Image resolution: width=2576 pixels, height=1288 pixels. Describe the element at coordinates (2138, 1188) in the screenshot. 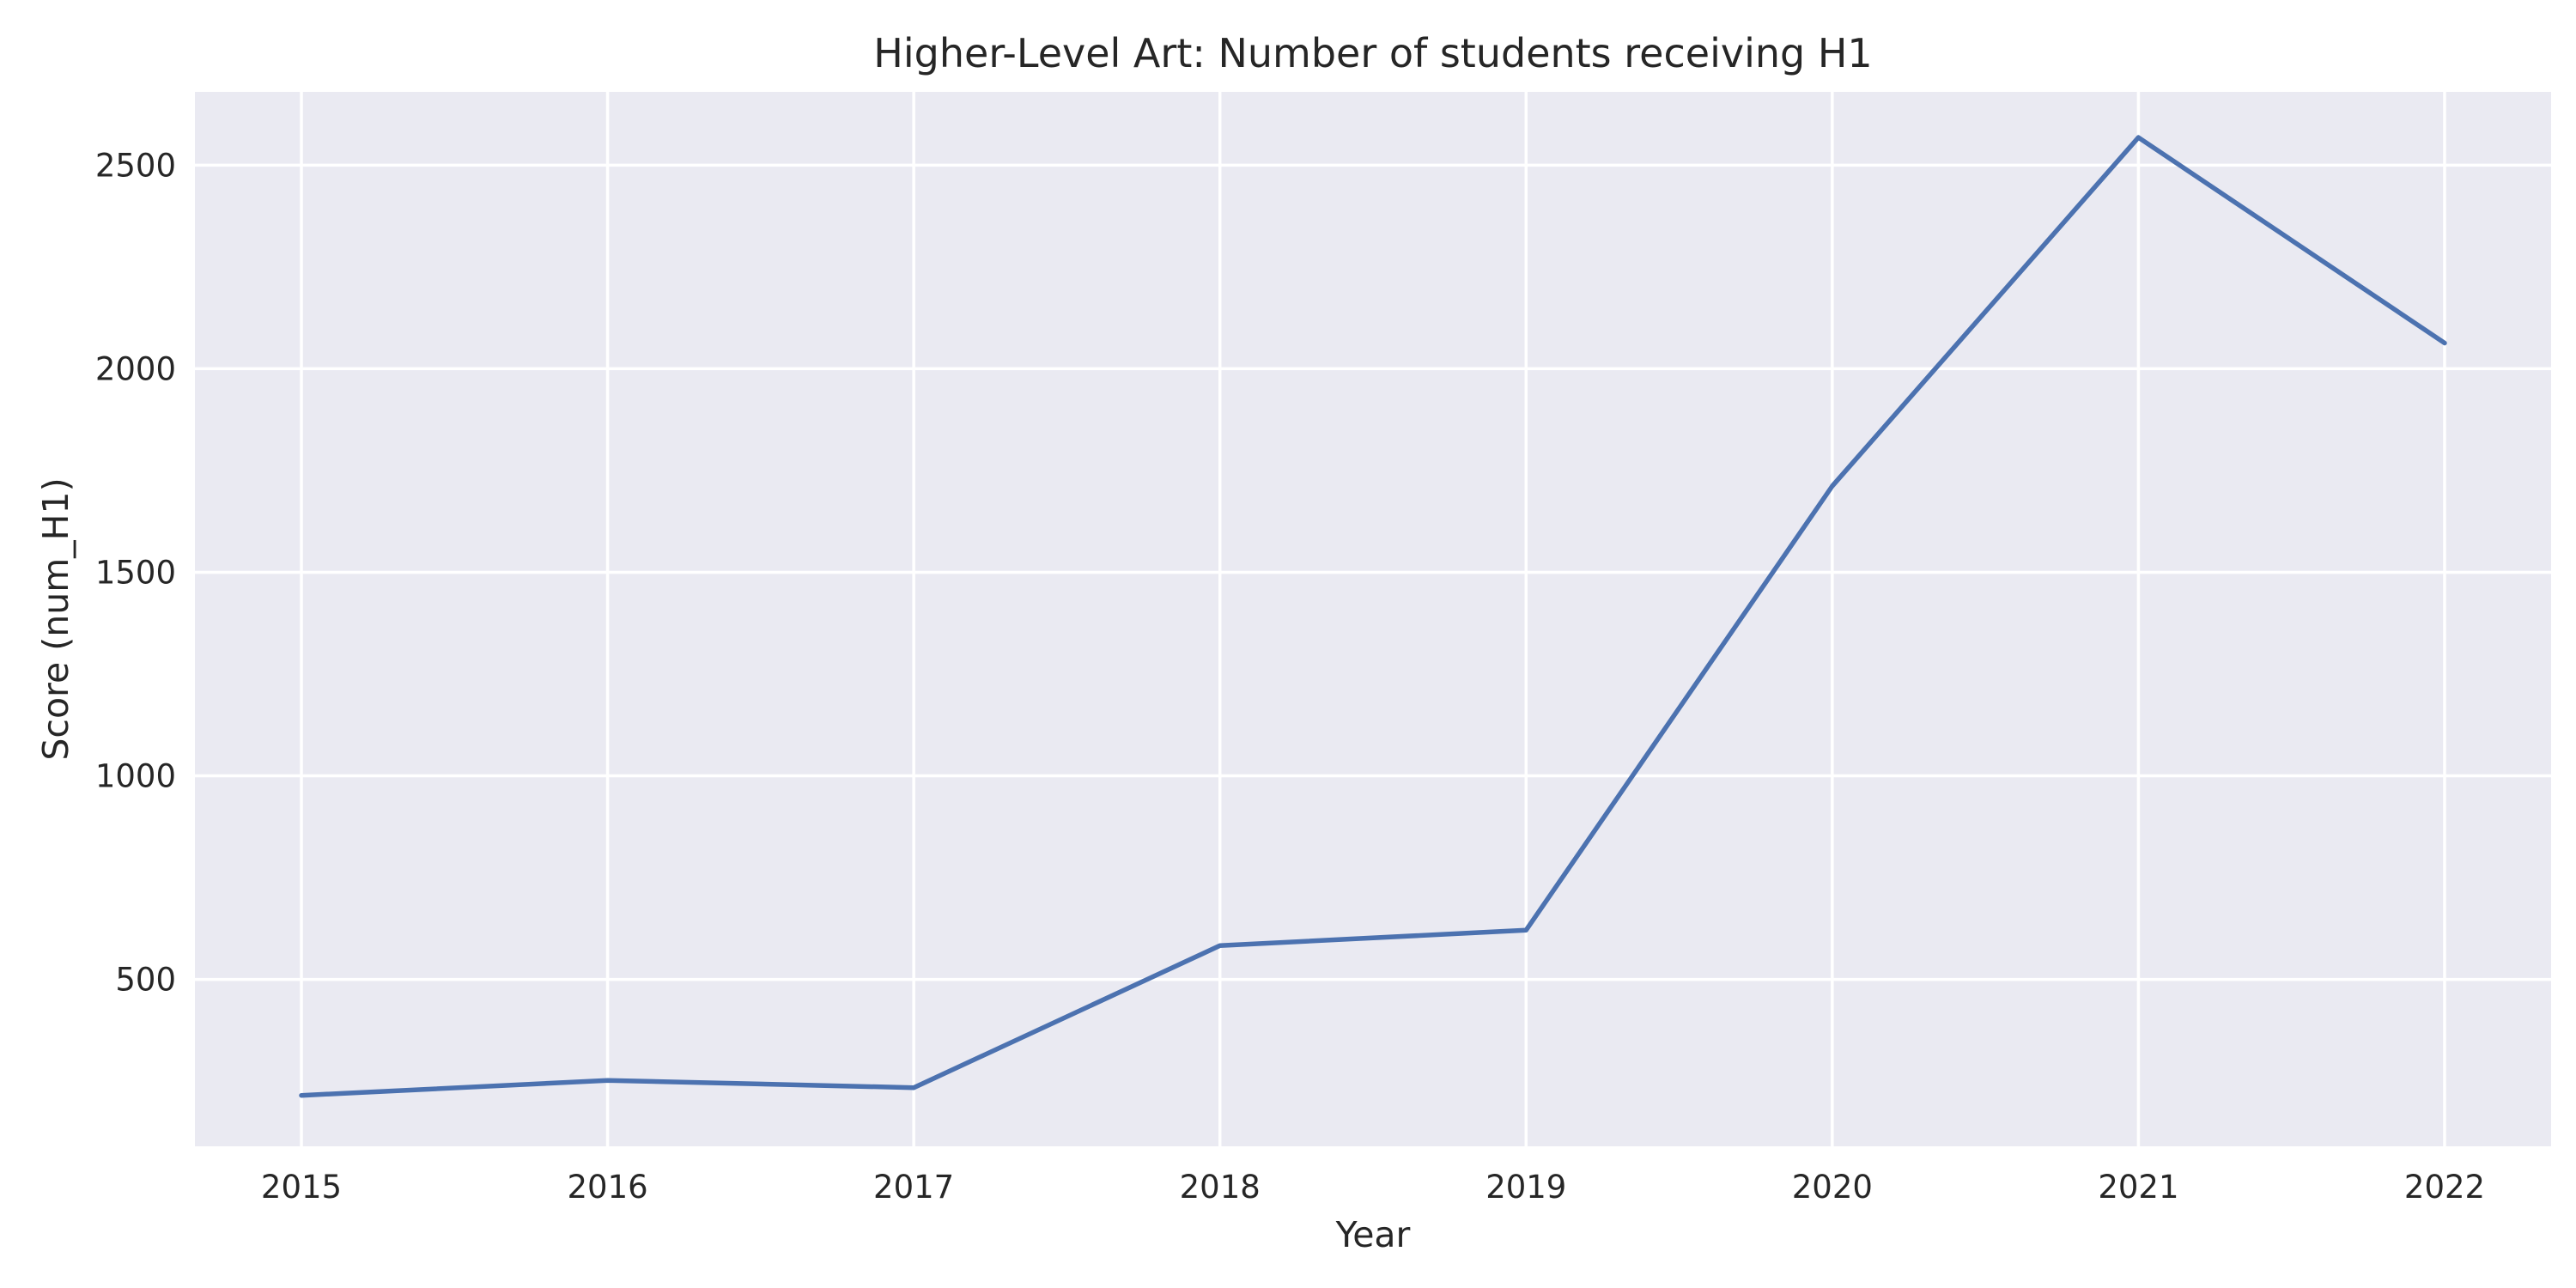

I see `x-tick-label: 2021` at that location.